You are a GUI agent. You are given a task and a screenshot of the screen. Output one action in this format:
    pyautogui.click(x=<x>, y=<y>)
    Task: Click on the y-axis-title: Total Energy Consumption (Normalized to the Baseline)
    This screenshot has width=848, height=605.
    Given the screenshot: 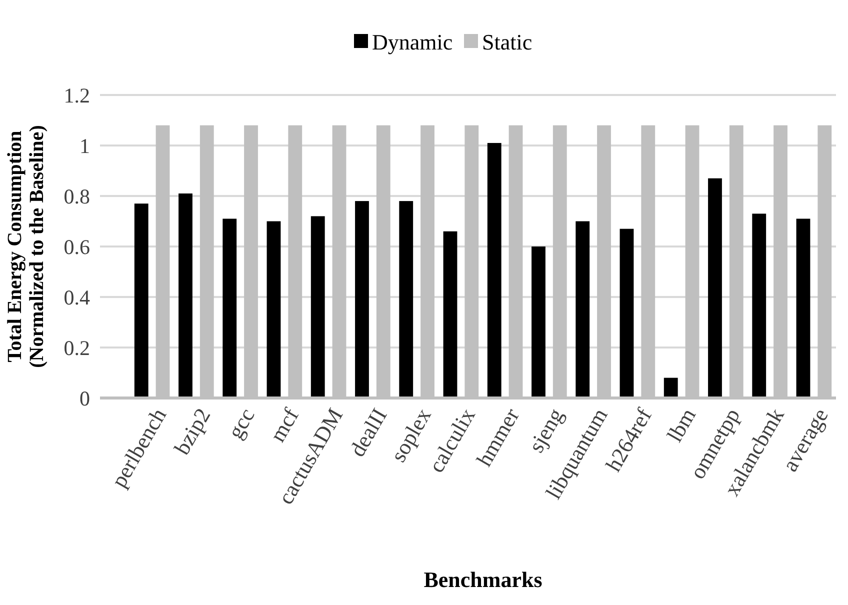 What is the action you would take?
    pyautogui.click(x=26, y=246)
    